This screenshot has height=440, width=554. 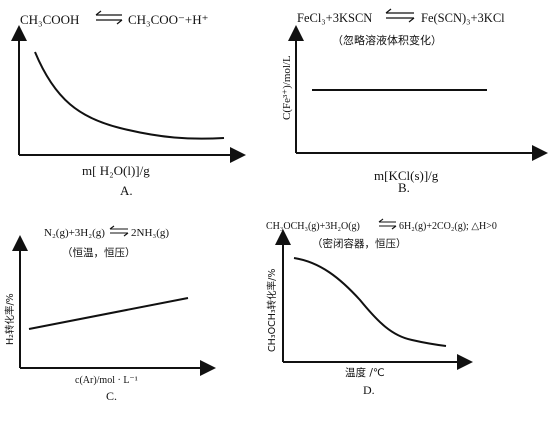 I want to click on panel-d-curve, so click(x=370, y=302).